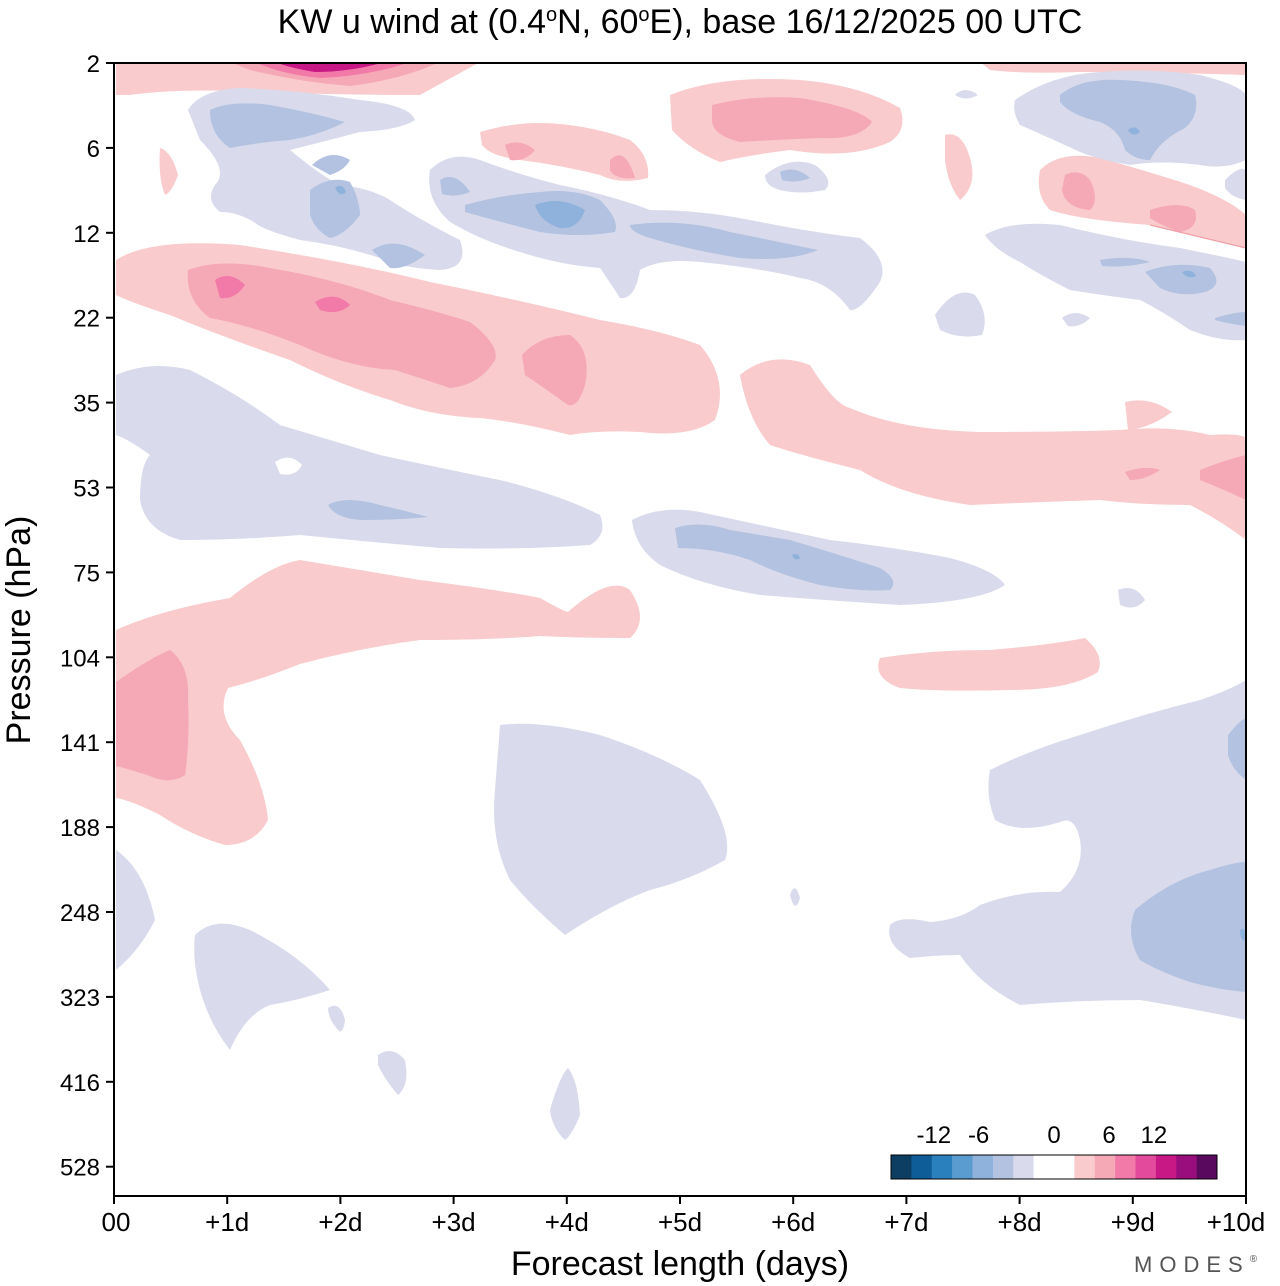 Image resolution: width=1280 pixels, height=1286 pixels. I want to click on contour-level-pos4, so click(330, 67).